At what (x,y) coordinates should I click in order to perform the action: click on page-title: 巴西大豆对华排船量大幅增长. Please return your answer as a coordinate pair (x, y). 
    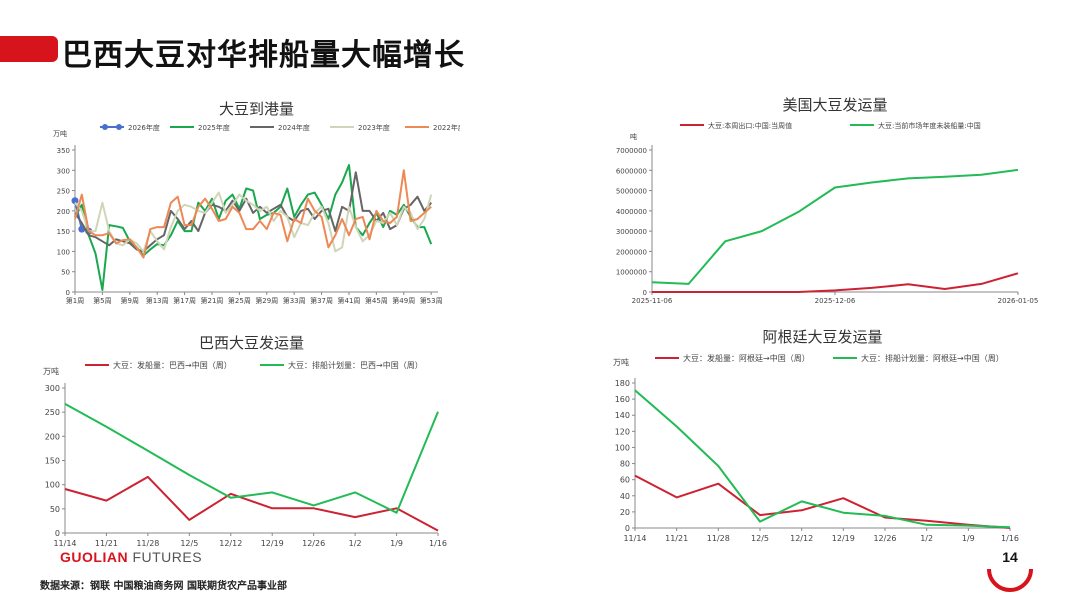
    Looking at the image, I should click on (263, 55).